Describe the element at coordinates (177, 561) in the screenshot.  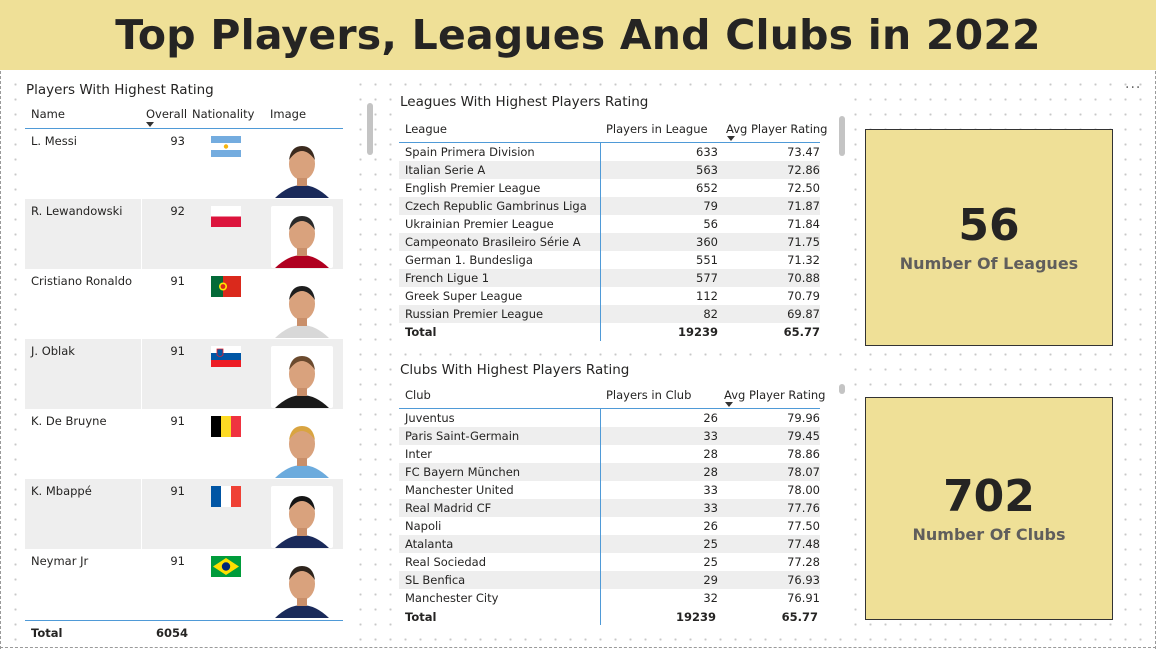
I see `player-overall: 91` at that location.